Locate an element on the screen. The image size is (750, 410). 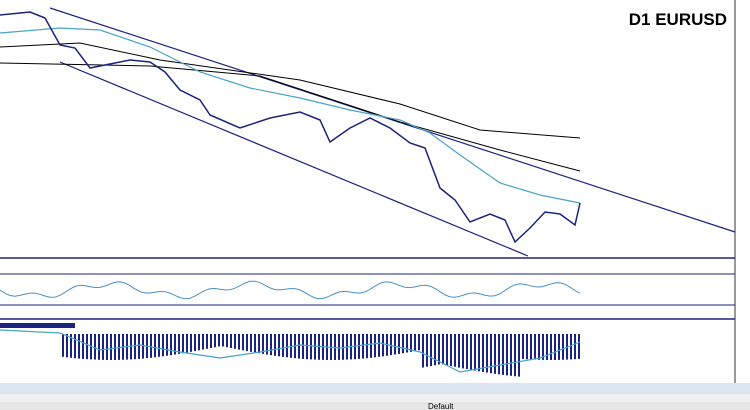
macd-positive-bars is located at coordinates (37, 325).